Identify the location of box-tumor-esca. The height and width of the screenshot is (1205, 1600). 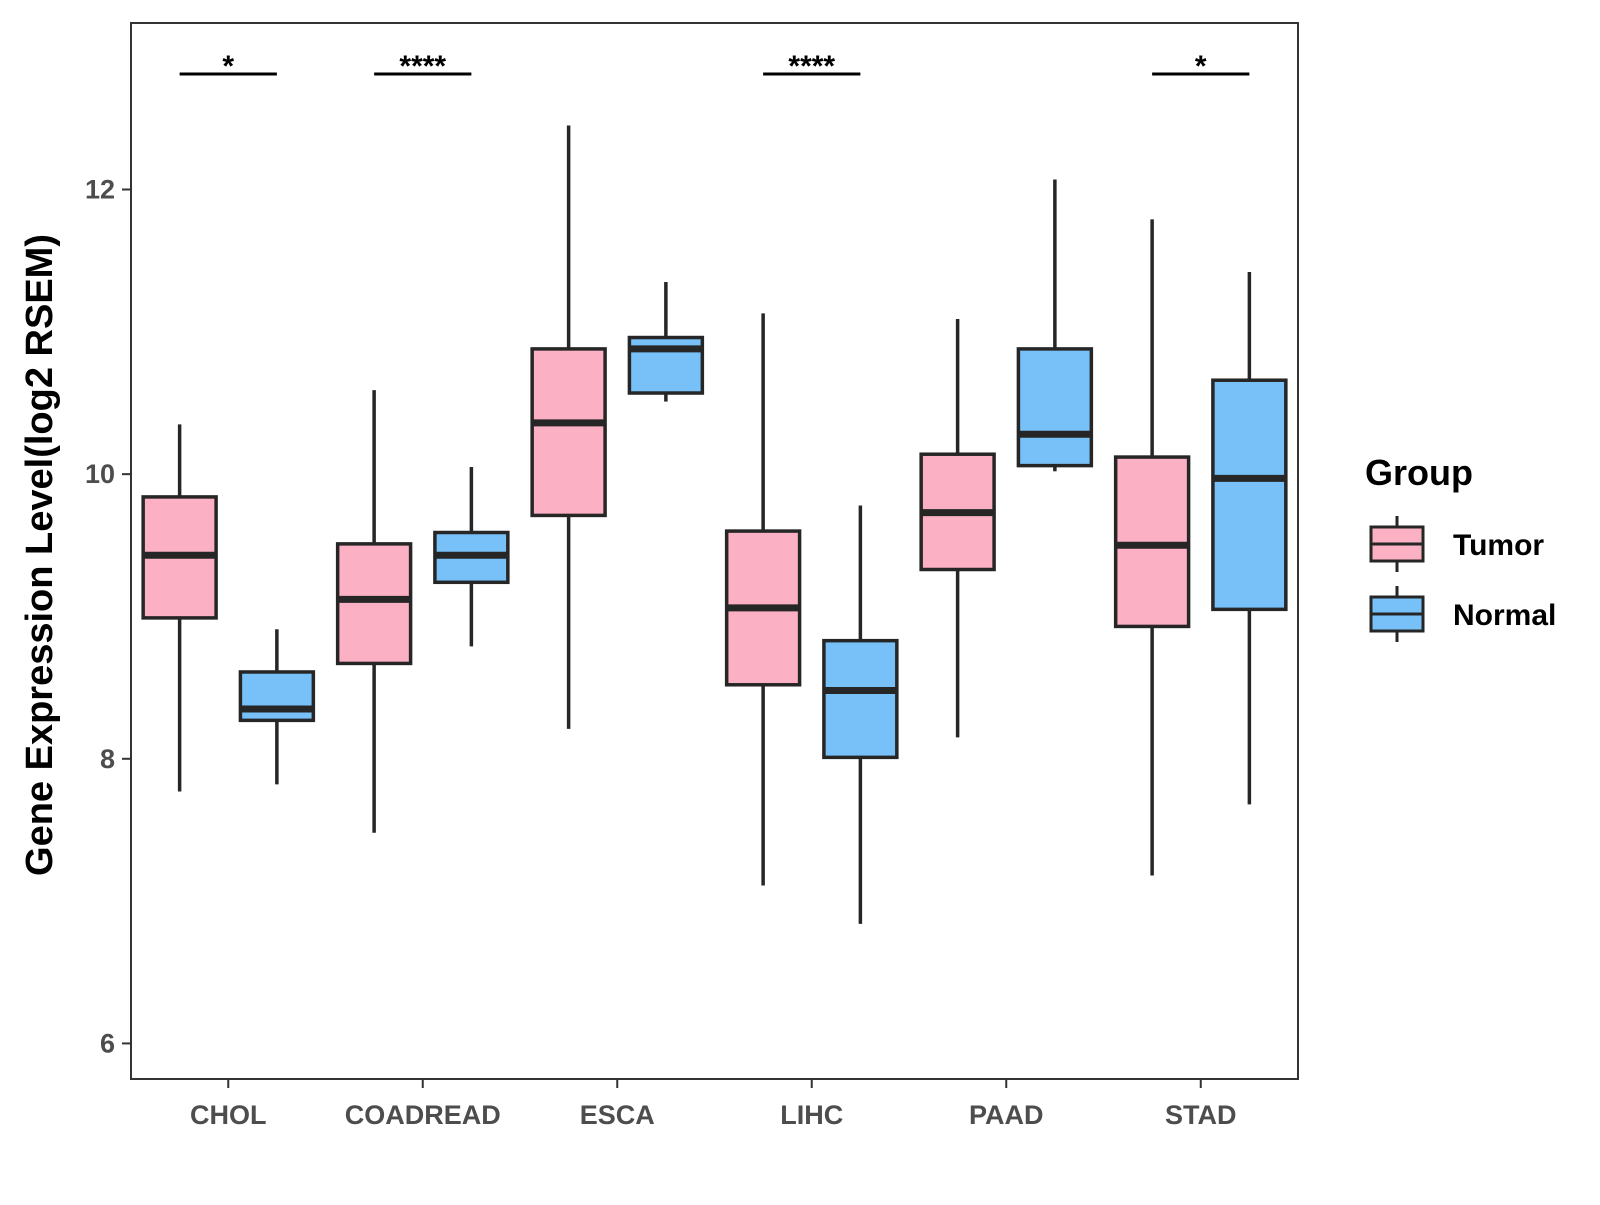
(568, 427).